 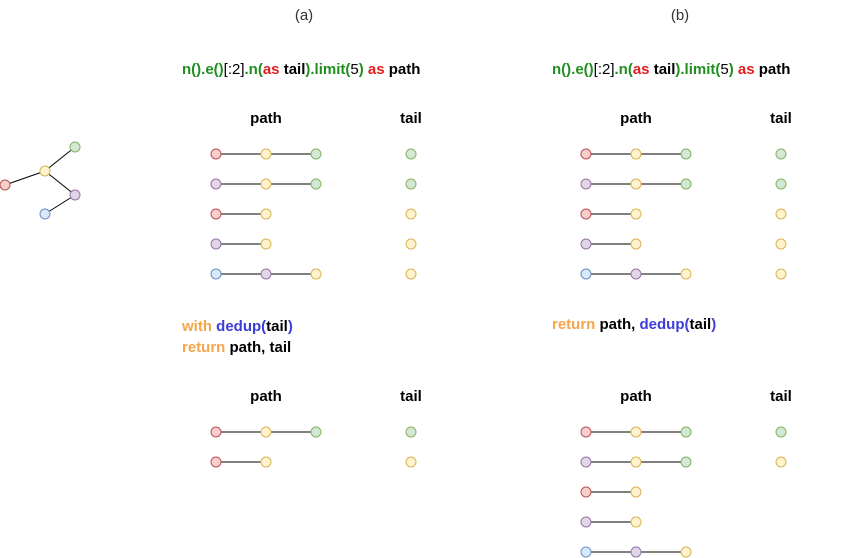 I want to click on graph-node-yellow, so click(x=45, y=171).